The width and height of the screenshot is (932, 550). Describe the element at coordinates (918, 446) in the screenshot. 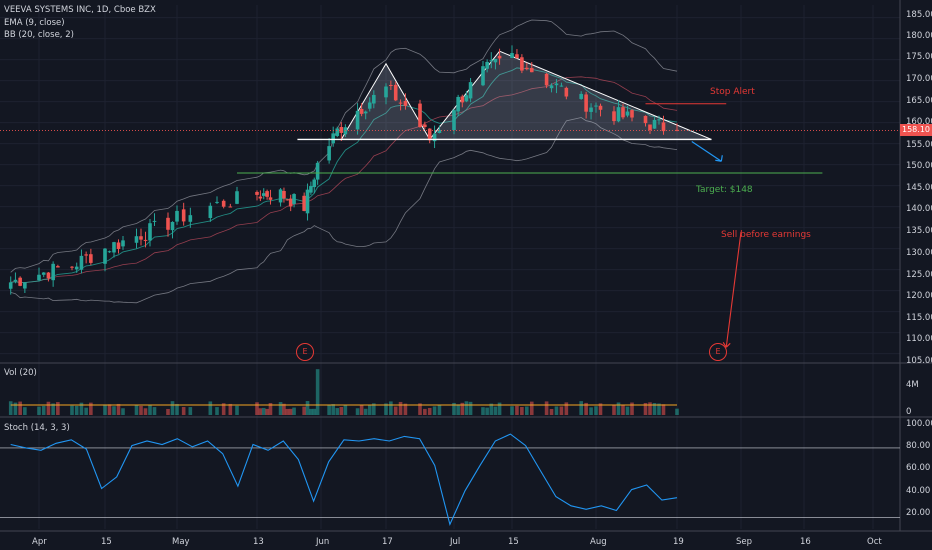

I see `stoch-tick: 80.00` at that location.